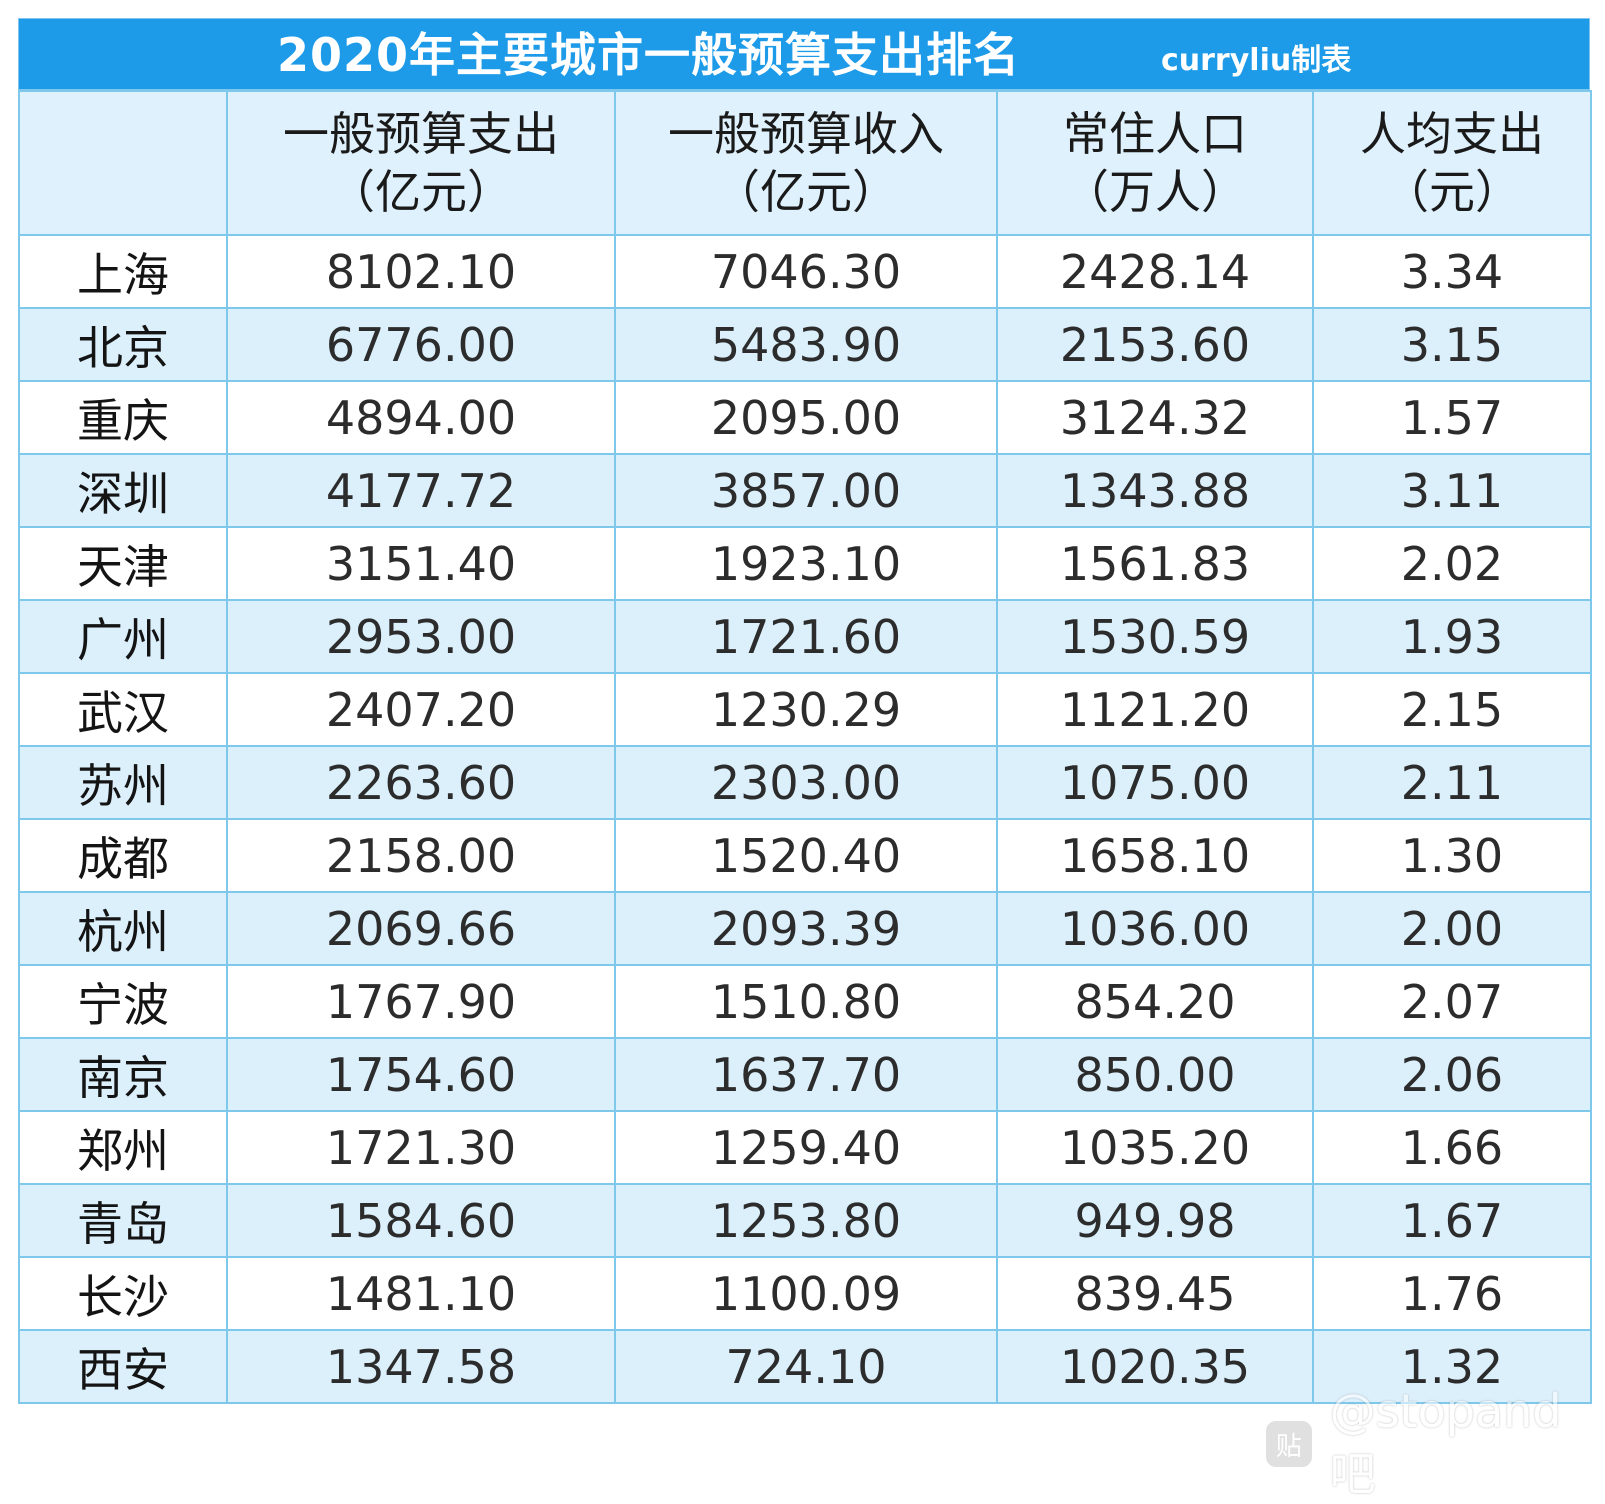 The width and height of the screenshot is (1605, 1504). I want to click on header-expenditure-line1: 一般预算支出, so click(421, 134).